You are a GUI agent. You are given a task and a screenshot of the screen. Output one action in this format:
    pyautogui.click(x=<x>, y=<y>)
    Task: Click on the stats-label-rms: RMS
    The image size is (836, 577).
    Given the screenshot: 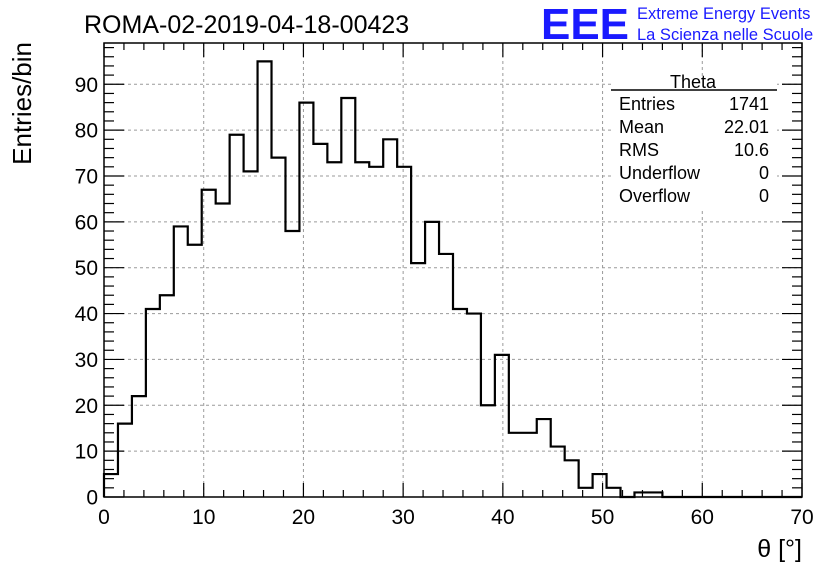 What is the action you would take?
    pyautogui.click(x=639, y=150)
    